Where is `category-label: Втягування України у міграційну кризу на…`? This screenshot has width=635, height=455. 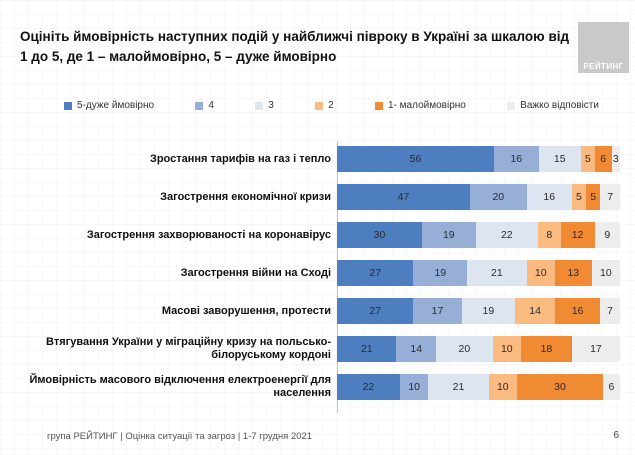
category-label: Втягування України у міграційну кризу на… is located at coordinates (188, 348).